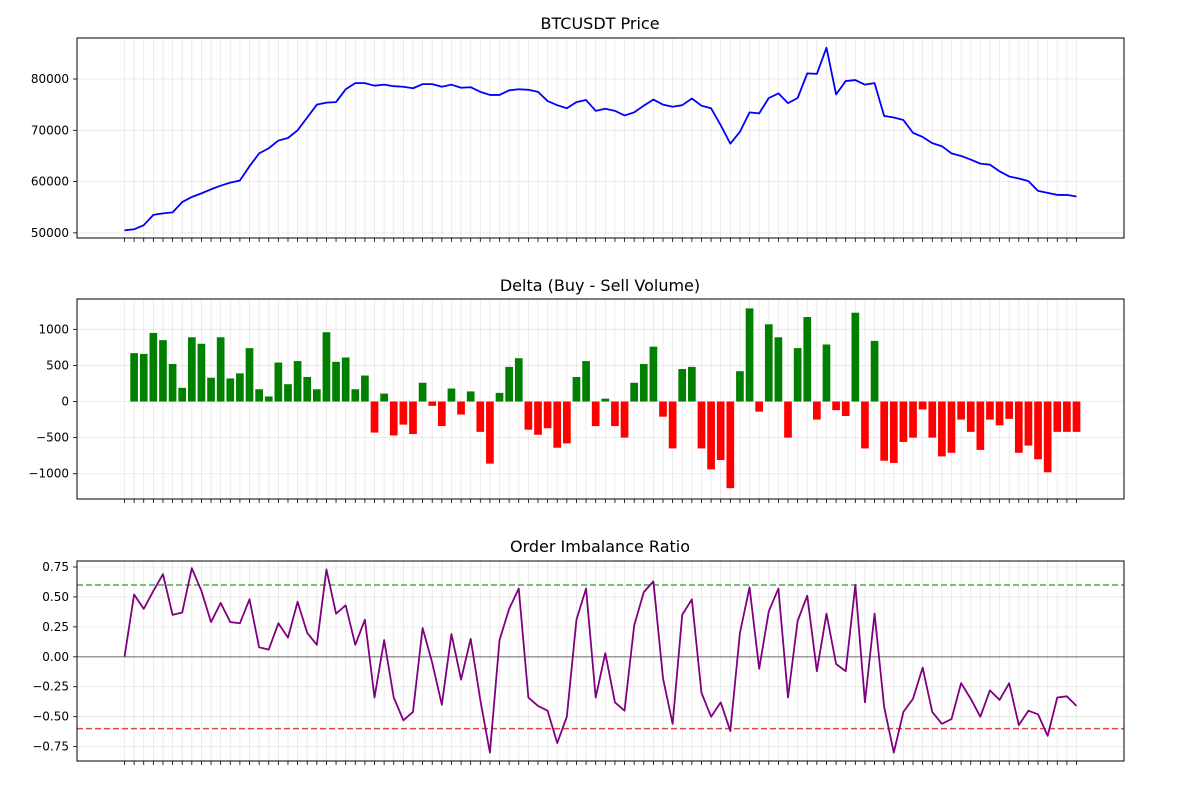 This screenshot has height=800, width=1200. I want to click on y-tick-label: −0.75, so click(50, 747).